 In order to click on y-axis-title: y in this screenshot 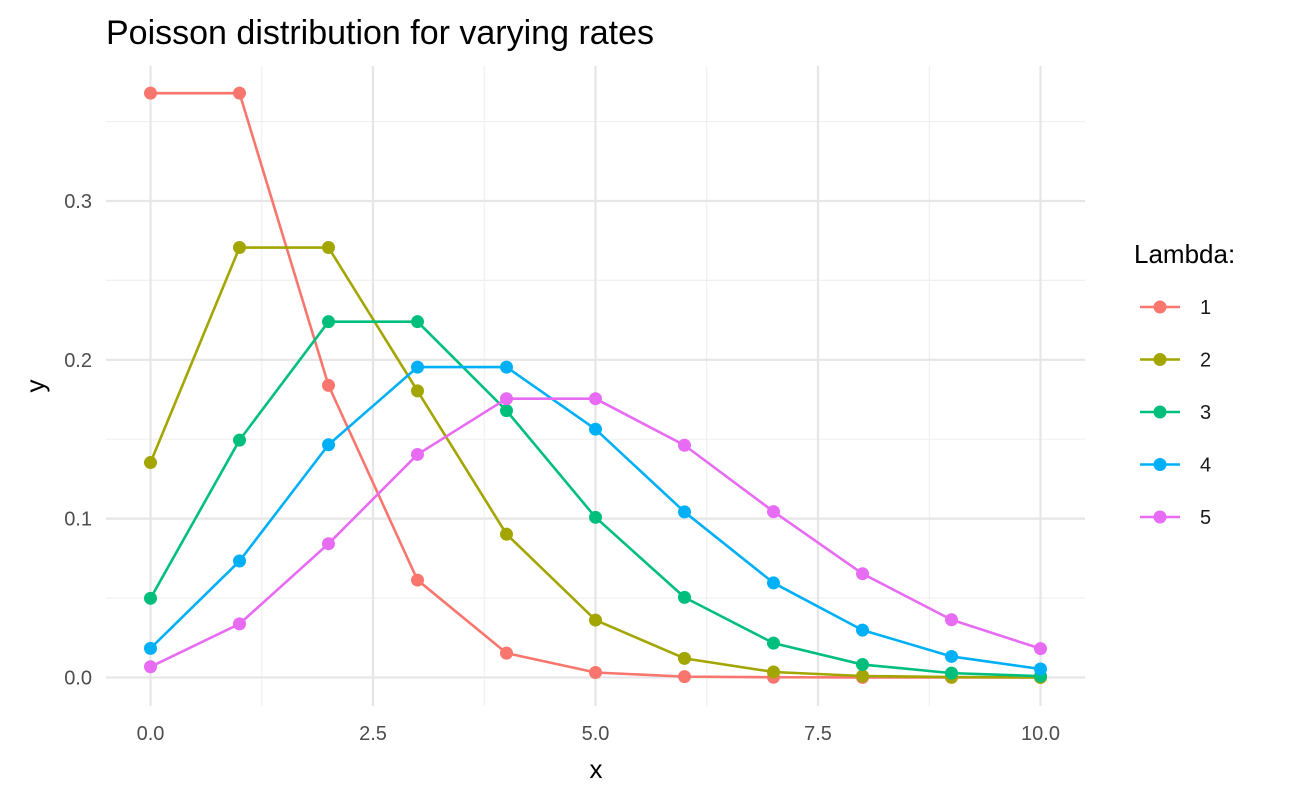, I will do `click(35, 386)`.